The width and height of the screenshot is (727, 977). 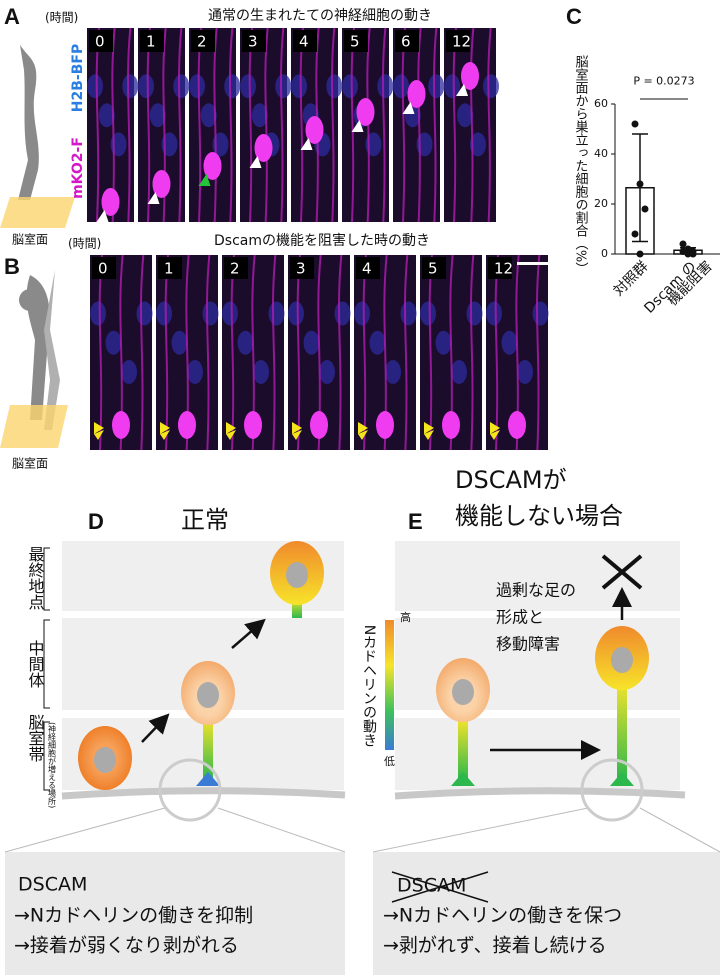 What do you see at coordinates (78, 78) in the screenshot?
I see `channel-label: H2B-BFP` at bounding box center [78, 78].